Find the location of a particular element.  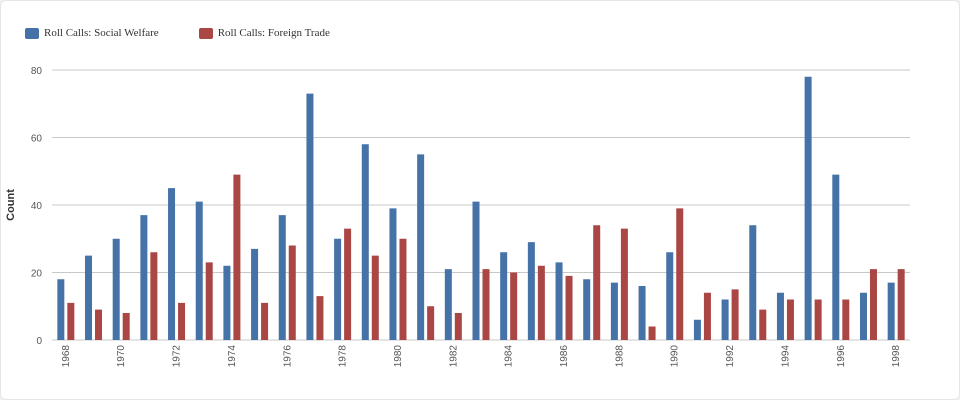

bar-social-welfare-1979 is located at coordinates (365, 242).